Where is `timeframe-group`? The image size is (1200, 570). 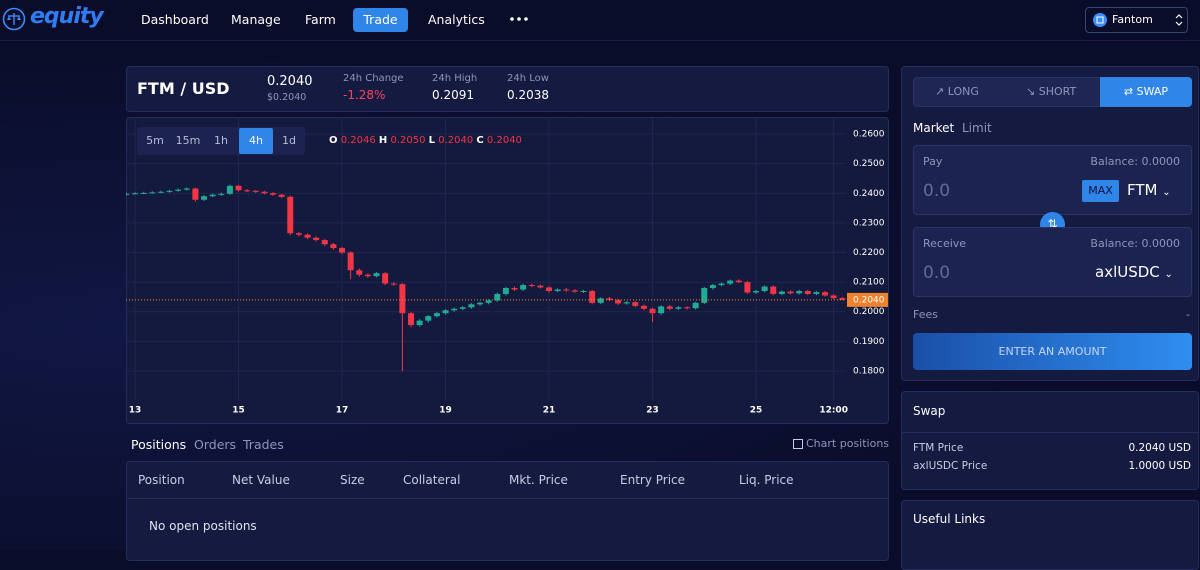 timeframe-group is located at coordinates (221, 141).